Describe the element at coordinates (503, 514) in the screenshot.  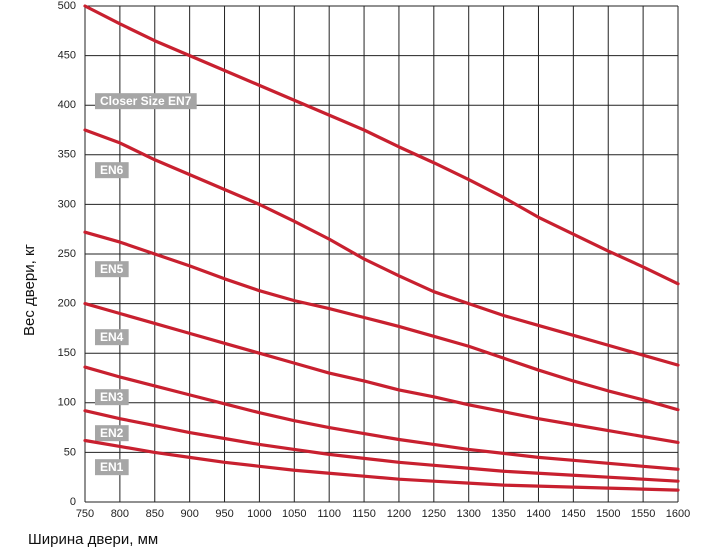
I see `x-tick-label: 1350` at that location.